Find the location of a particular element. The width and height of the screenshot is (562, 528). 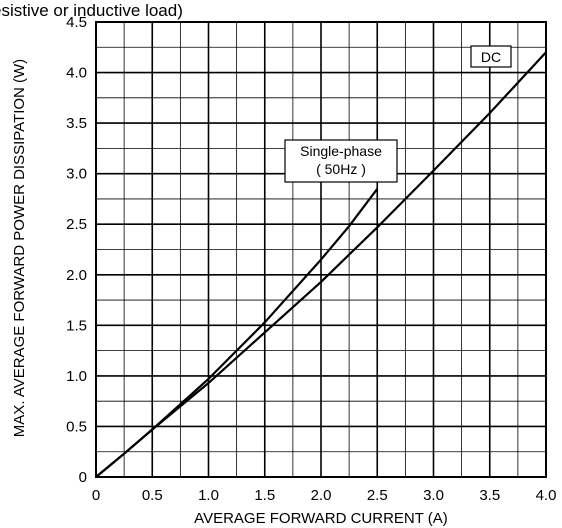

y-tick-label: 1.5 is located at coordinates (76, 325).